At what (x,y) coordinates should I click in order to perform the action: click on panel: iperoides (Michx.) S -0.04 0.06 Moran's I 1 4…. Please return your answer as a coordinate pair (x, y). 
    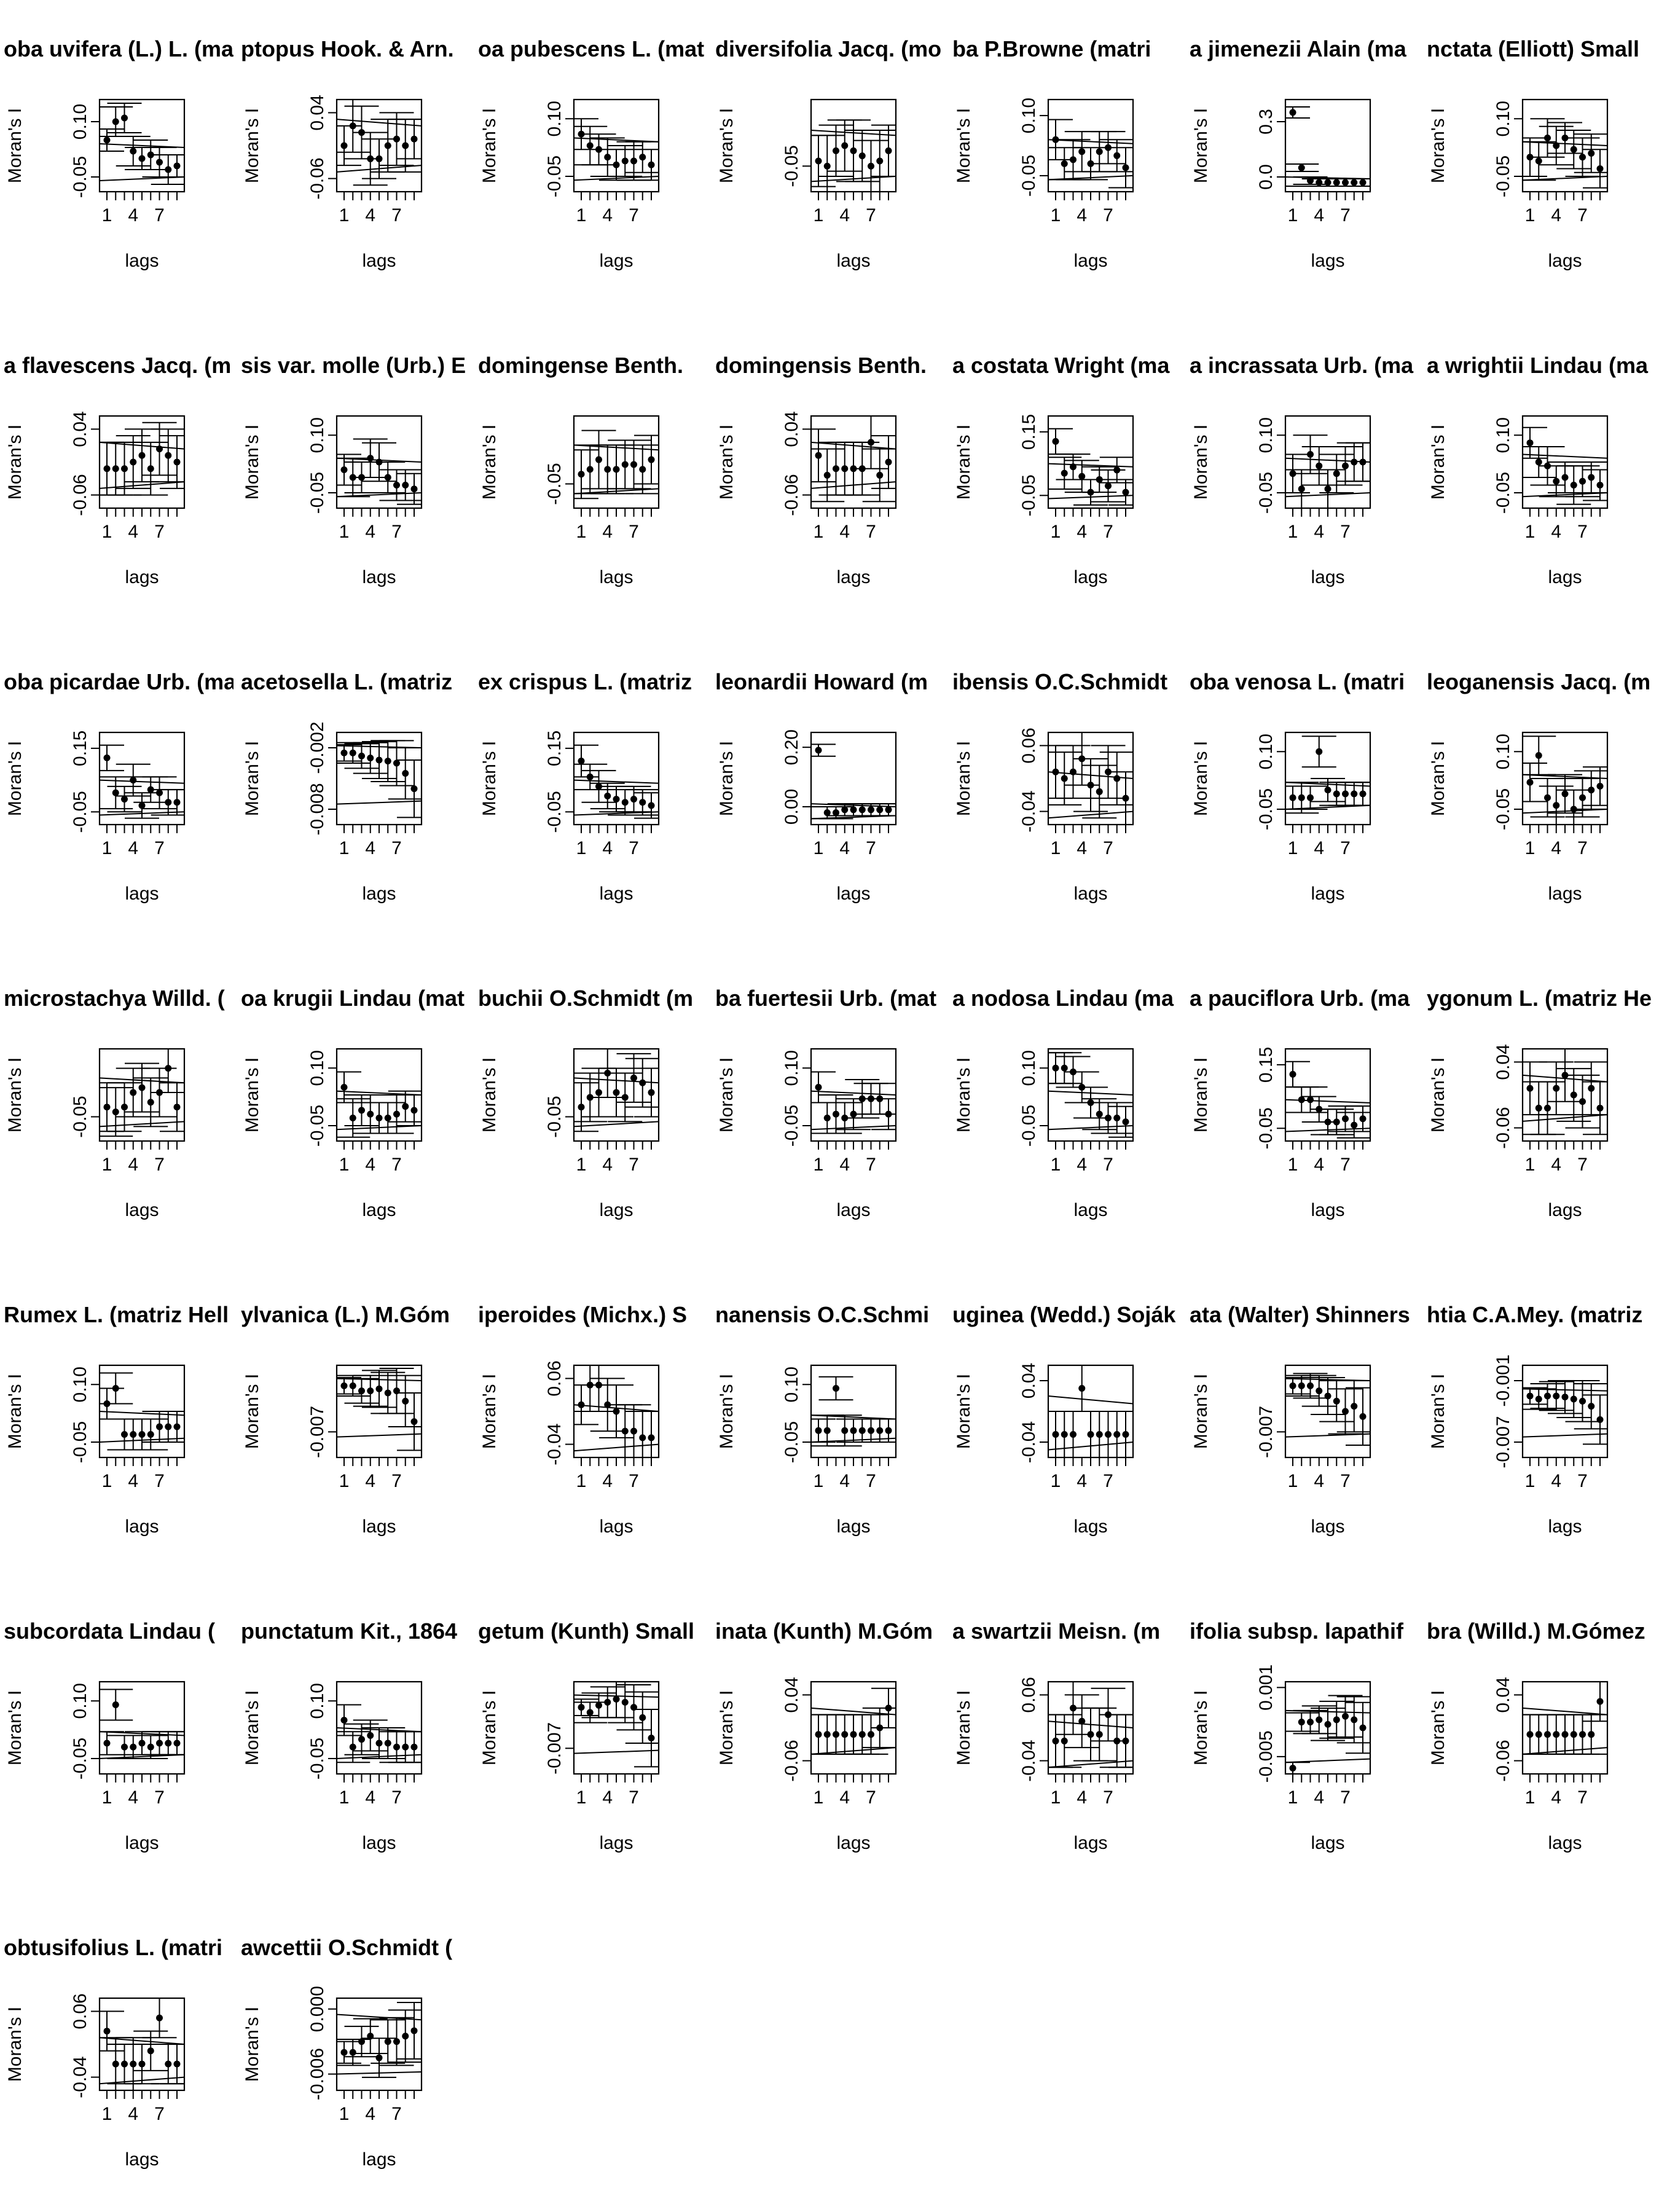
    Looking at the image, I should click on (582, 1419).